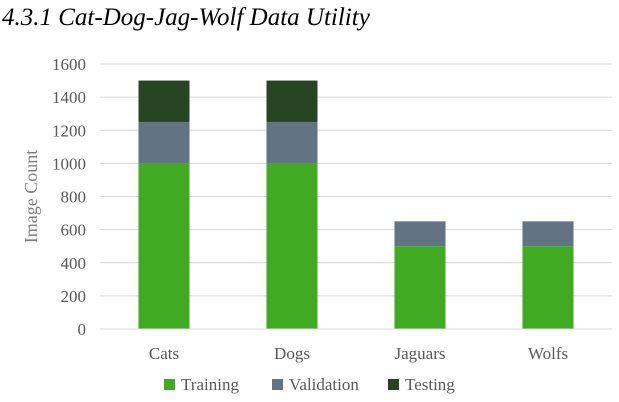 The width and height of the screenshot is (619, 402). What do you see at coordinates (420, 234) in the screenshot?
I see `bar-jaguars-validation` at bounding box center [420, 234].